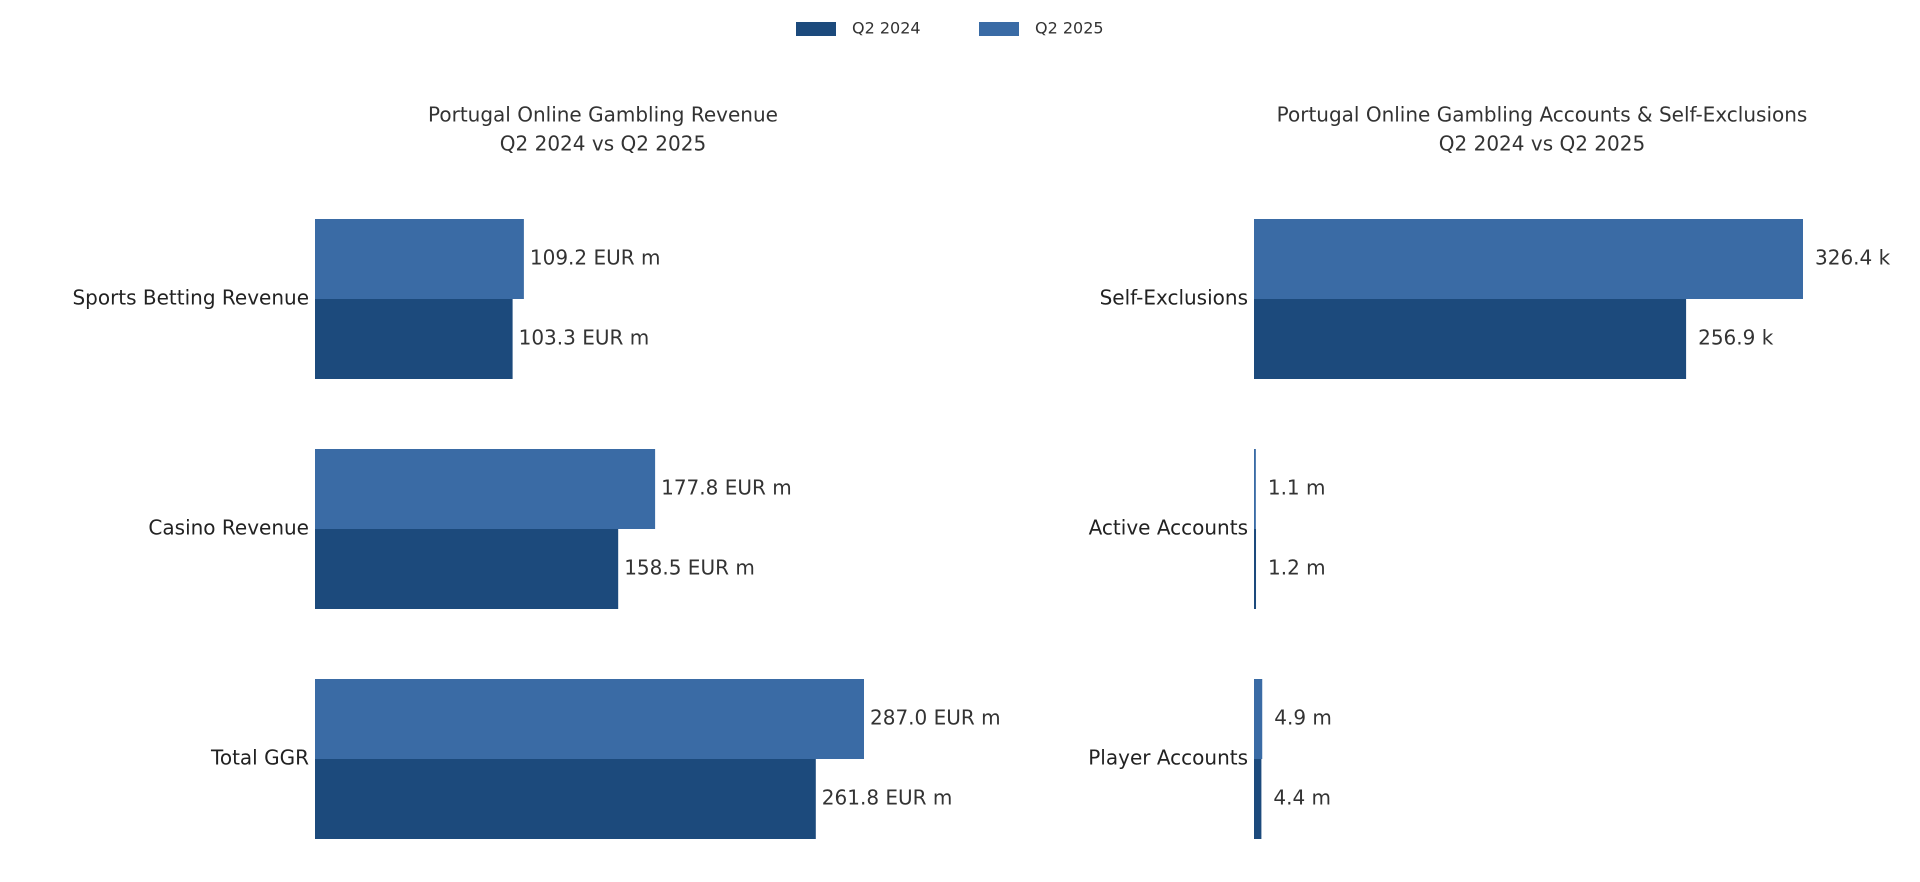 This screenshot has width=1920, height=882. What do you see at coordinates (1168, 758) in the screenshot?
I see `category-label: Player Accounts` at bounding box center [1168, 758].